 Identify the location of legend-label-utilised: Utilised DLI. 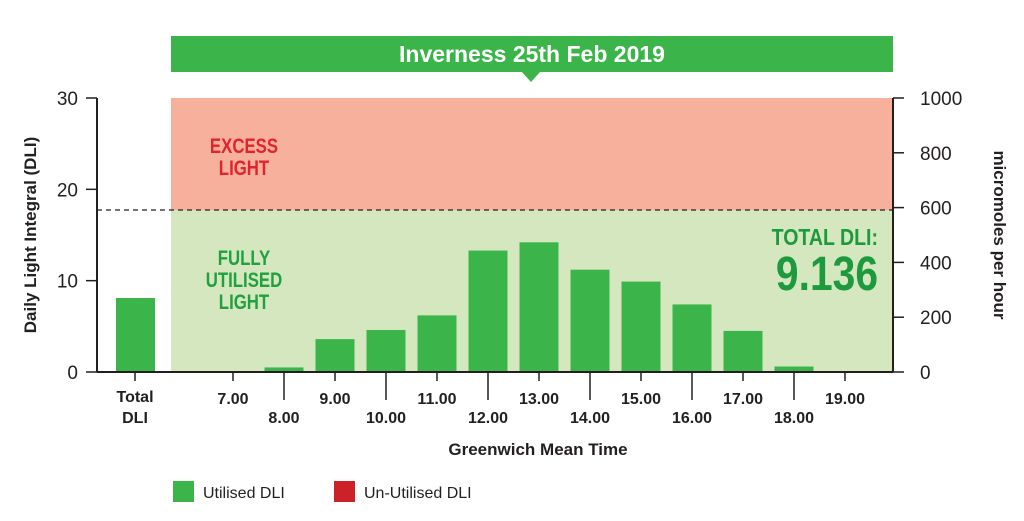
(244, 493).